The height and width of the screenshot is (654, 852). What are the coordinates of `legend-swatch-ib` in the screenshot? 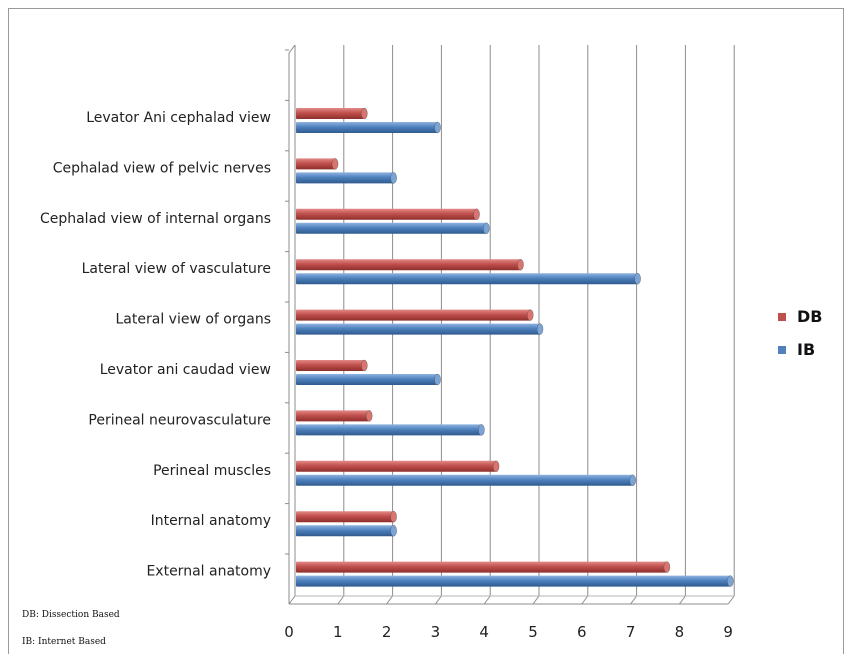 It's located at (782, 350).